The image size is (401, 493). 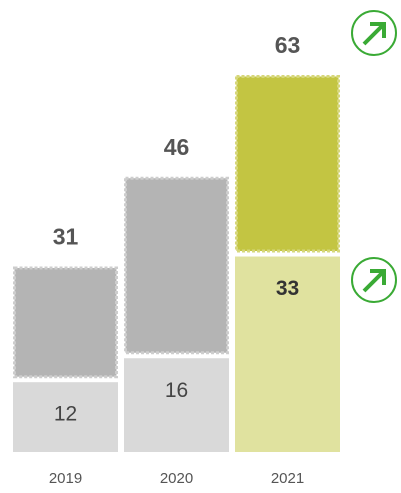 What do you see at coordinates (176, 390) in the screenshot?
I see `segment-label: 16` at bounding box center [176, 390].